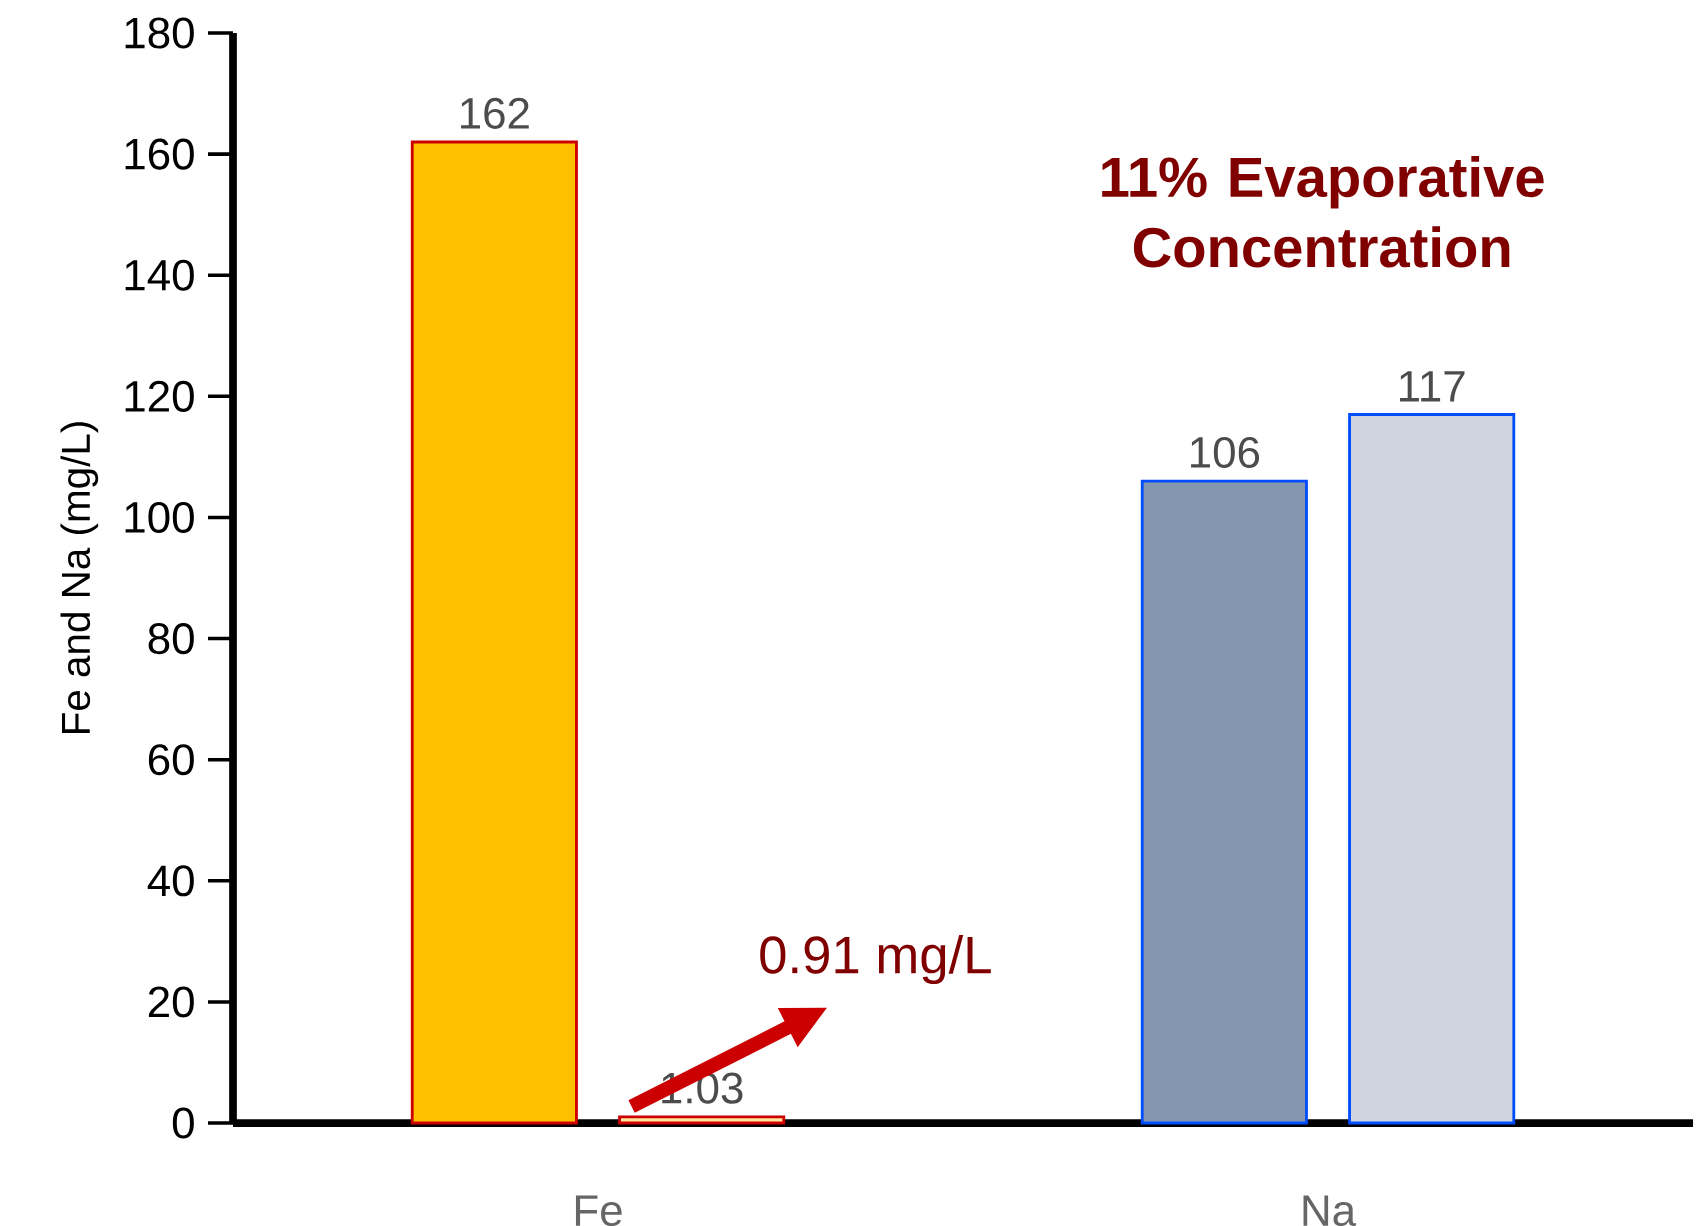 The height and width of the screenshot is (1226, 1698). What do you see at coordinates (875, 959) in the screenshot?
I see `annotation: 0.91 mg/L` at bounding box center [875, 959].